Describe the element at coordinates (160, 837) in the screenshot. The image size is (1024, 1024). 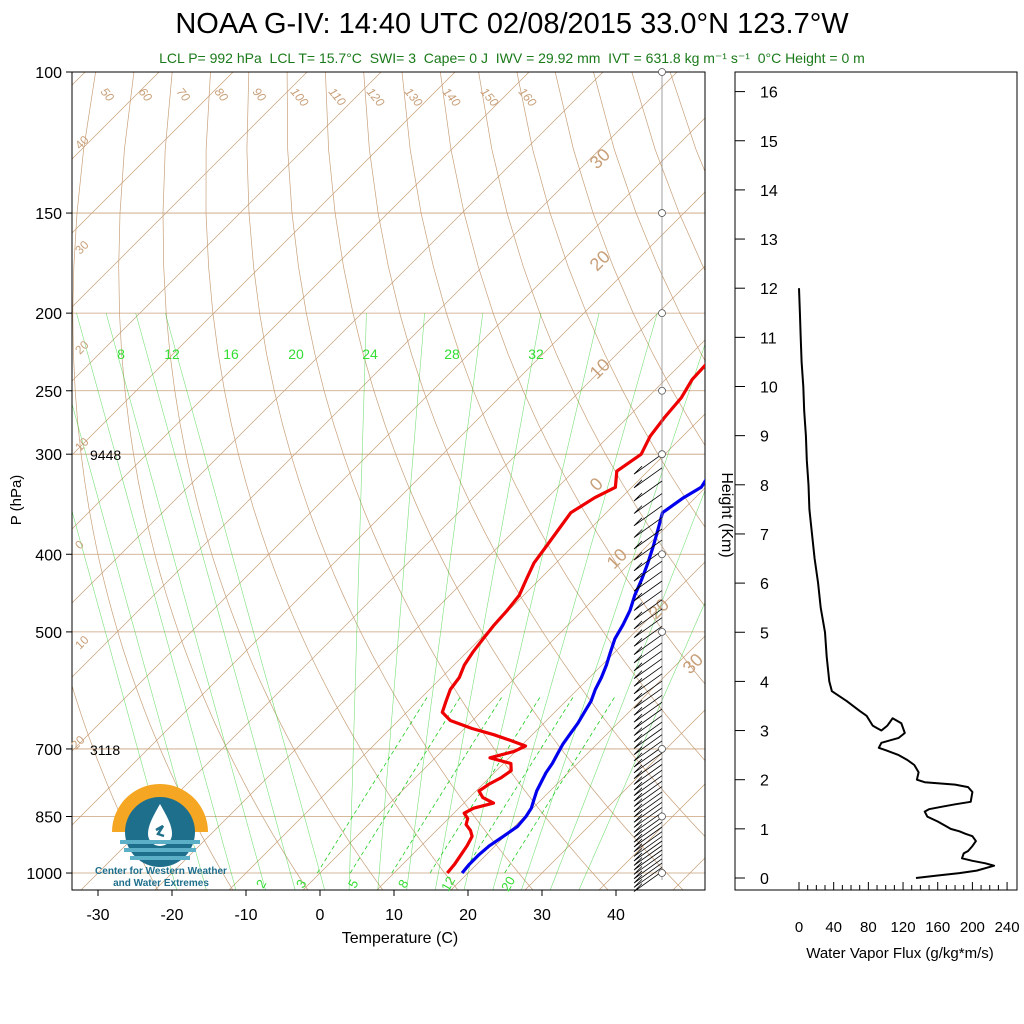
I see `cw3e-logo` at that location.